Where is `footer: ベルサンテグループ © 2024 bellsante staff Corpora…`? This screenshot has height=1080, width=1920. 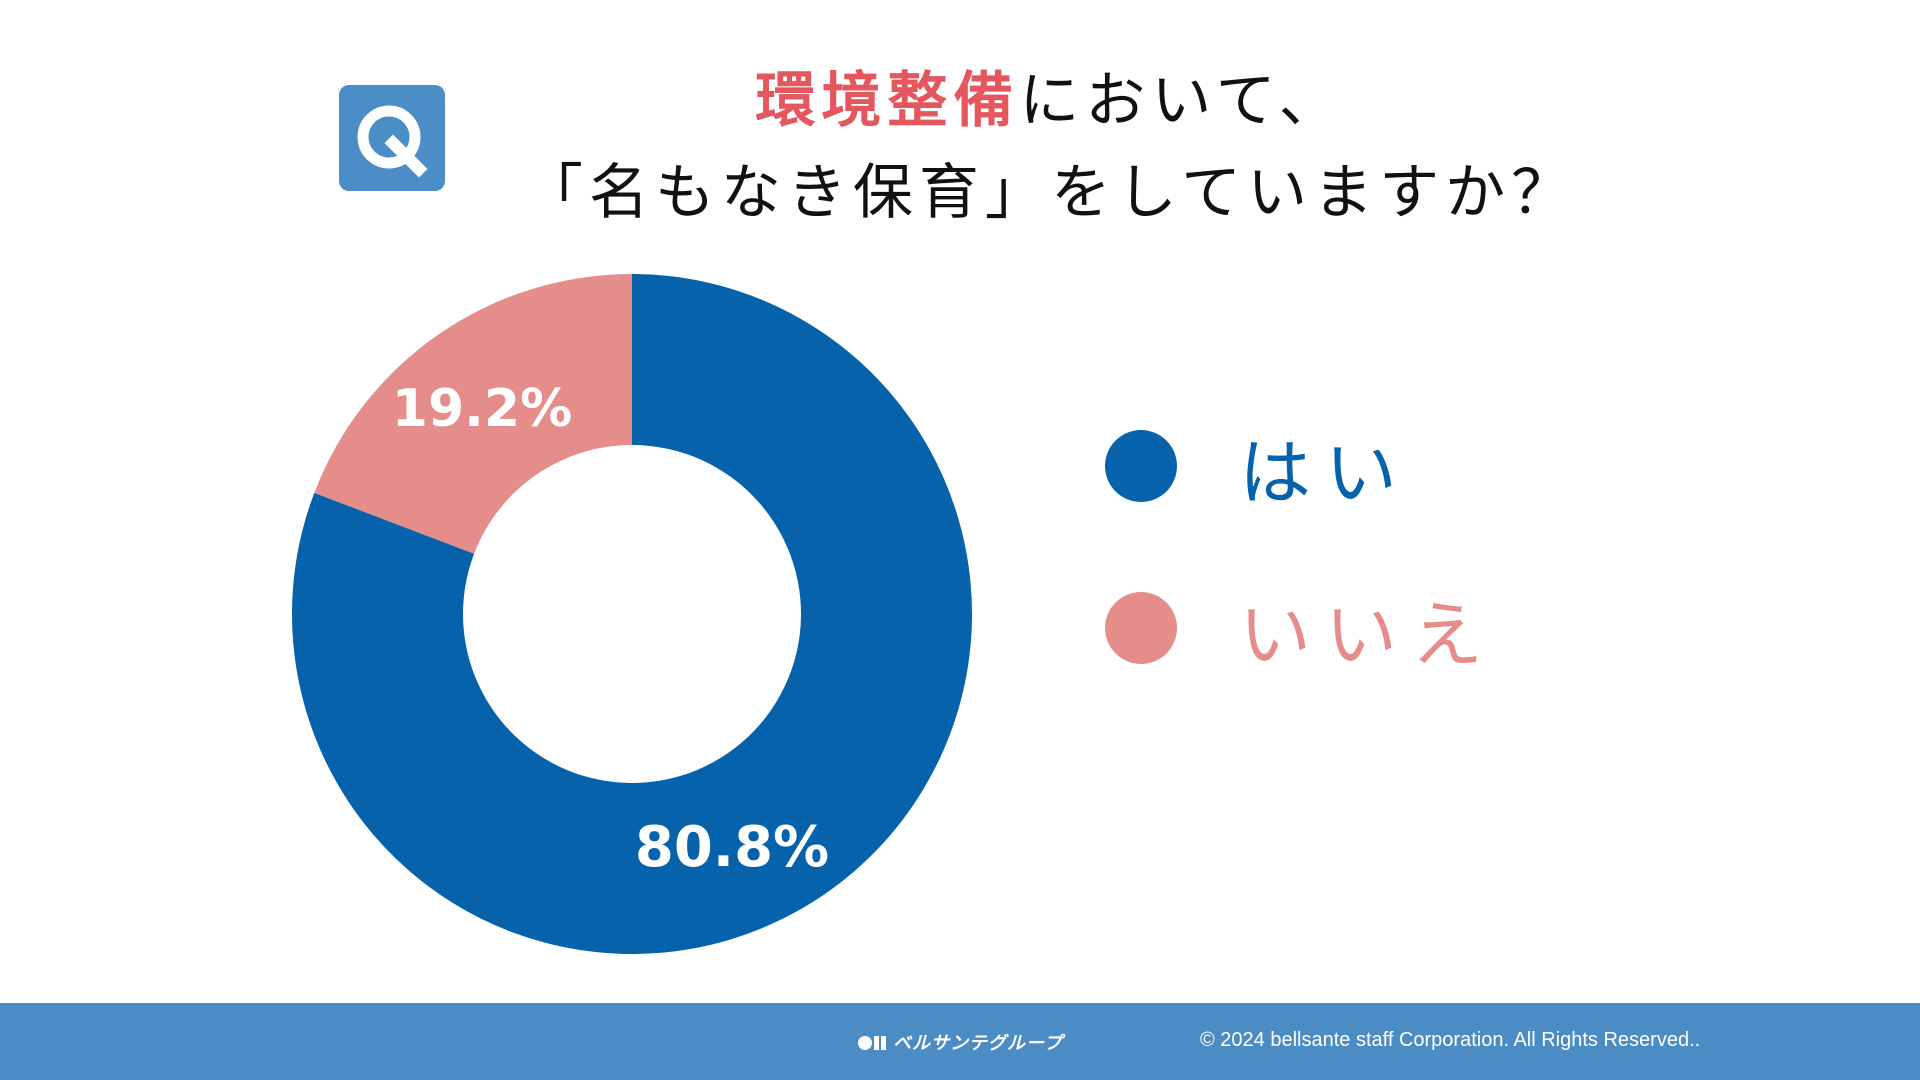 footer: ベルサンテグループ © 2024 bellsante staff Corpora… is located at coordinates (960, 1041).